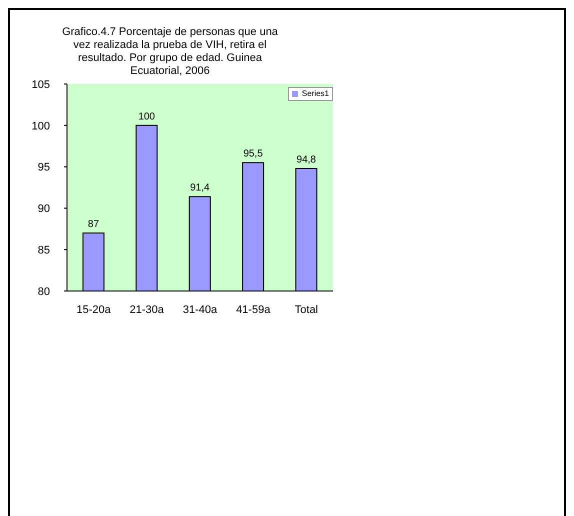 Image resolution: width=574 pixels, height=516 pixels. Describe the element at coordinates (315, 93) in the screenshot. I see `legend-label: Series1` at that location.